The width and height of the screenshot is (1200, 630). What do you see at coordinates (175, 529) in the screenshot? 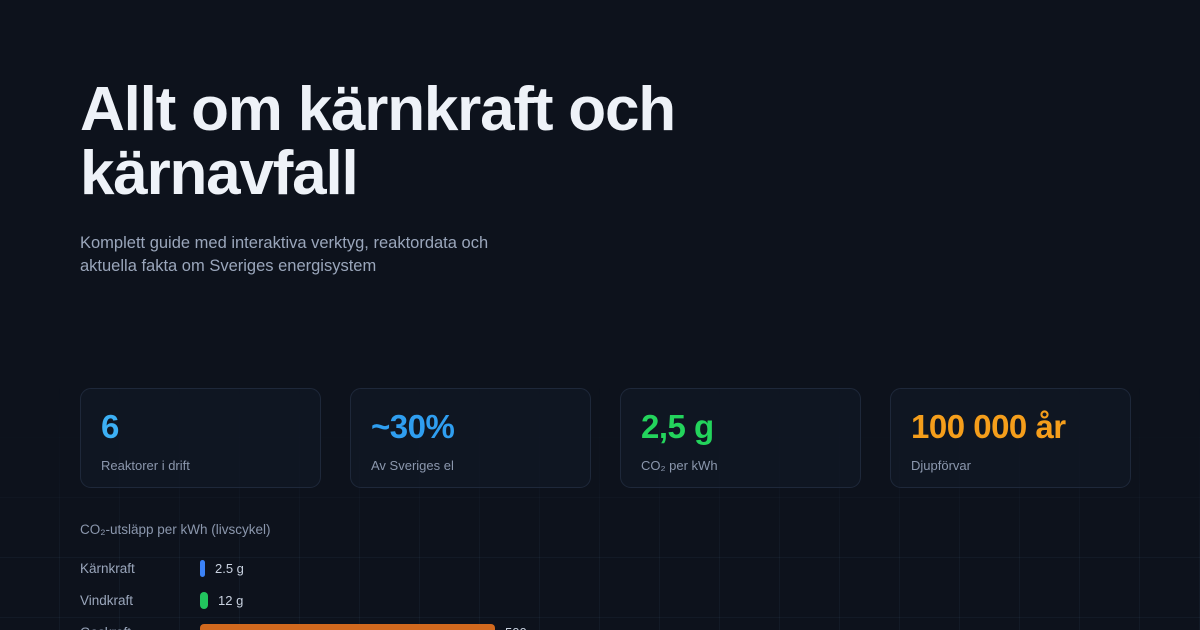
I see `chart-title: CO₂-utsläpp per kWh (livscykel)` at bounding box center [175, 529].